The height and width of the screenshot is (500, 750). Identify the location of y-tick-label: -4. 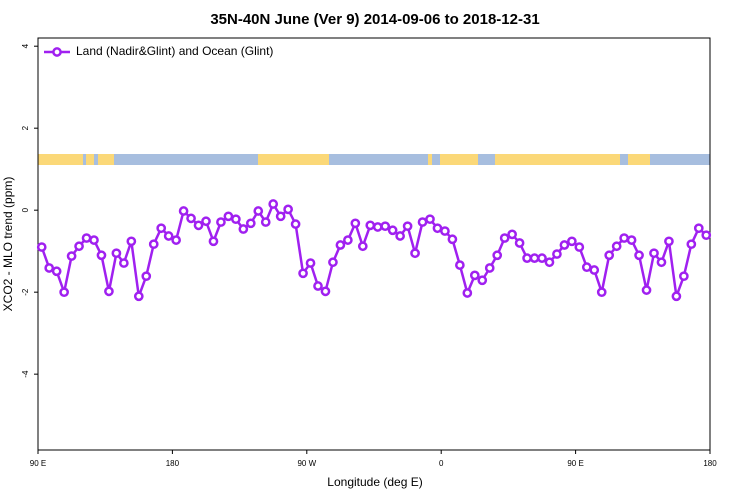
(25, 374).